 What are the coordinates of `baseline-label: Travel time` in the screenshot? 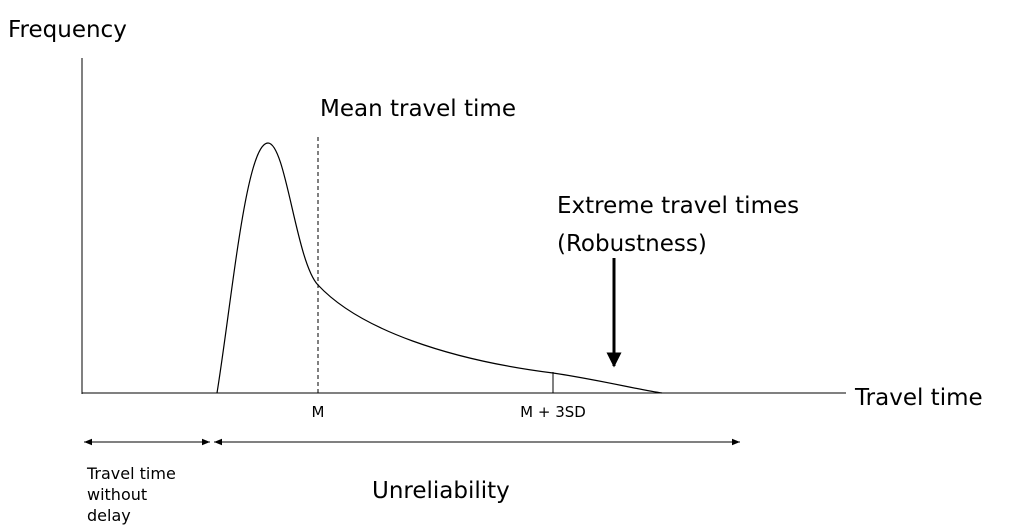 It's located at (131, 473).